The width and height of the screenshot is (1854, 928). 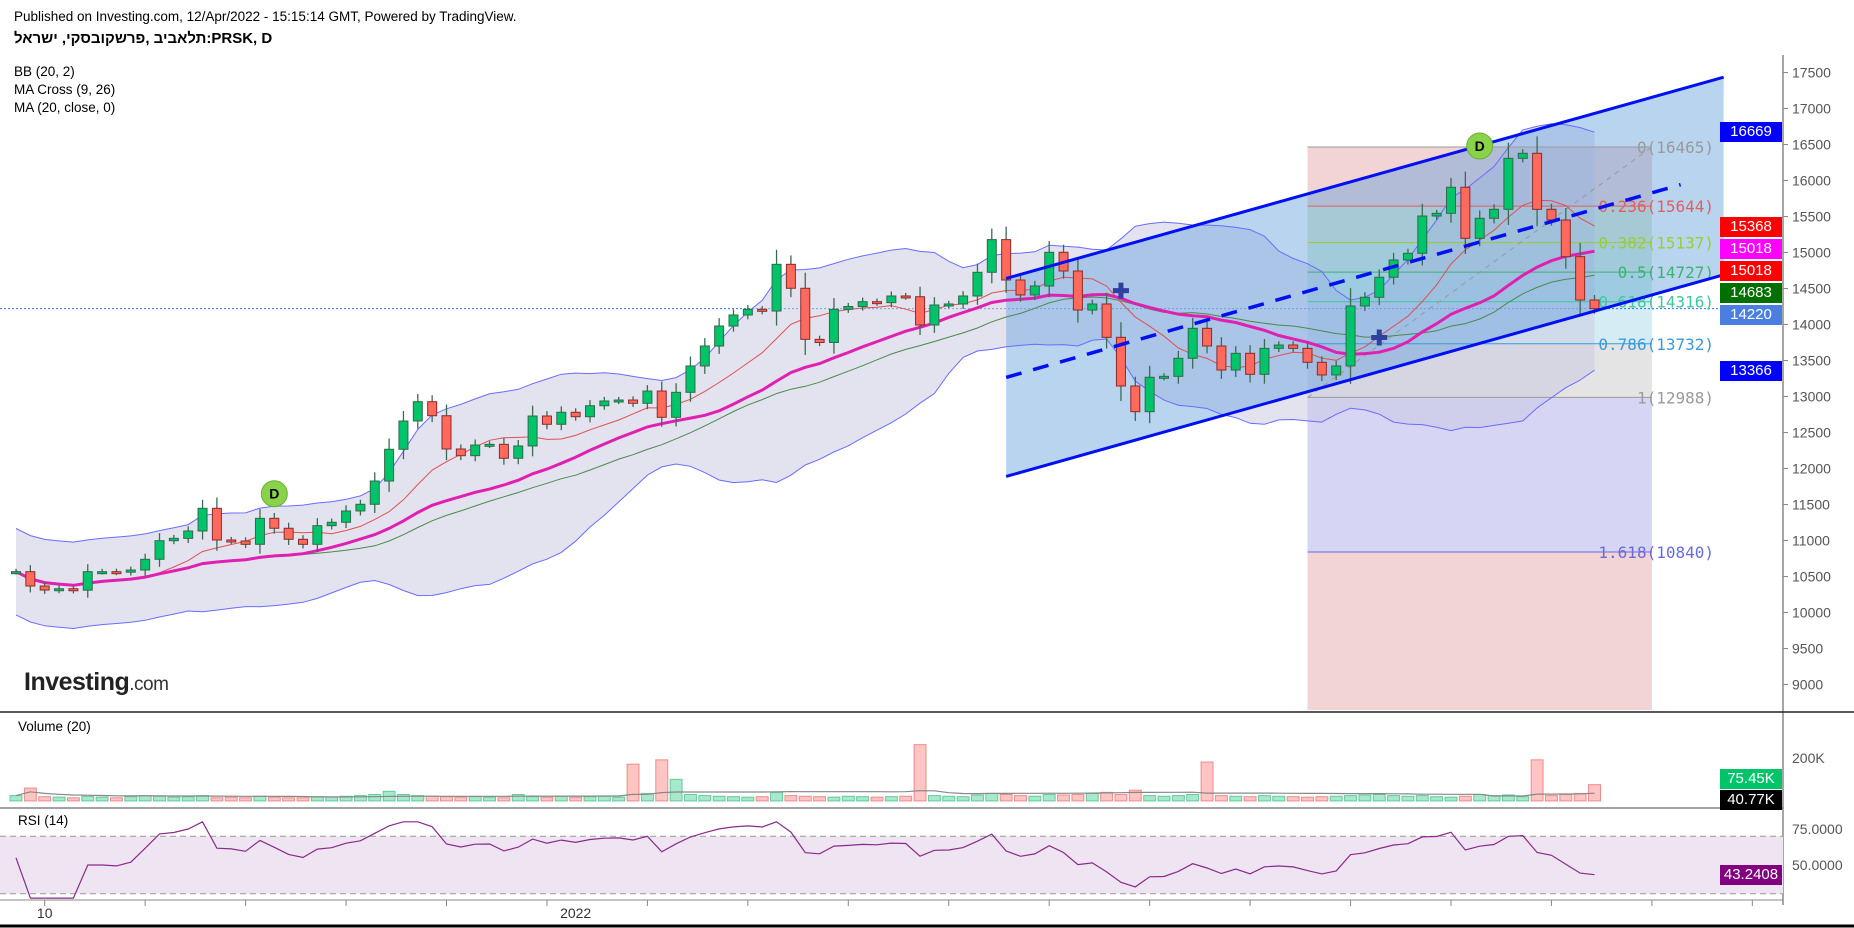 I want to click on volume-ma-line, so click(x=805, y=794).